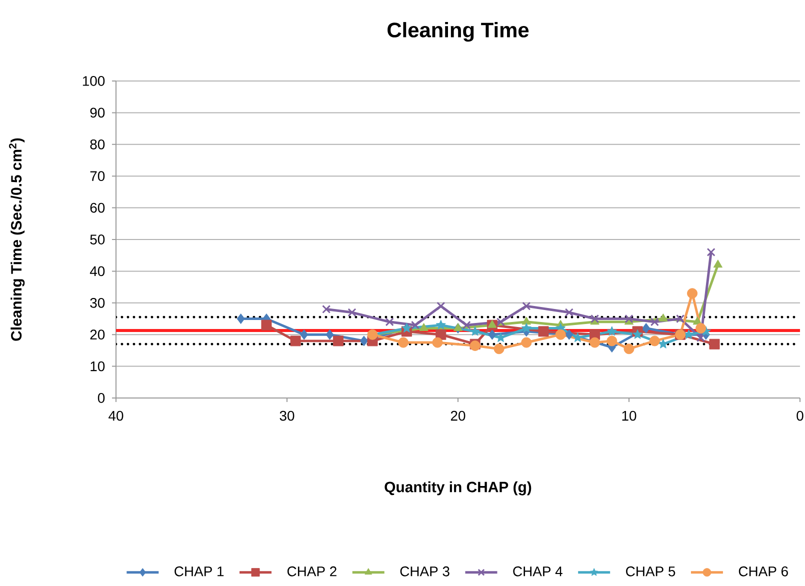 The image size is (805, 586). What do you see at coordinates (97, 176) in the screenshot?
I see `y-tick-label: 70` at bounding box center [97, 176].